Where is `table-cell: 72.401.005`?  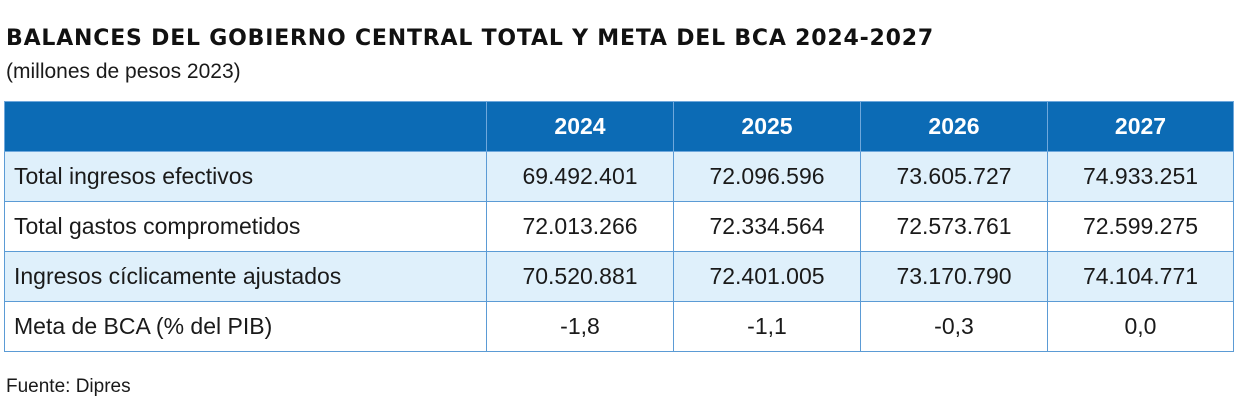 table-cell: 72.401.005 is located at coordinates (767, 276).